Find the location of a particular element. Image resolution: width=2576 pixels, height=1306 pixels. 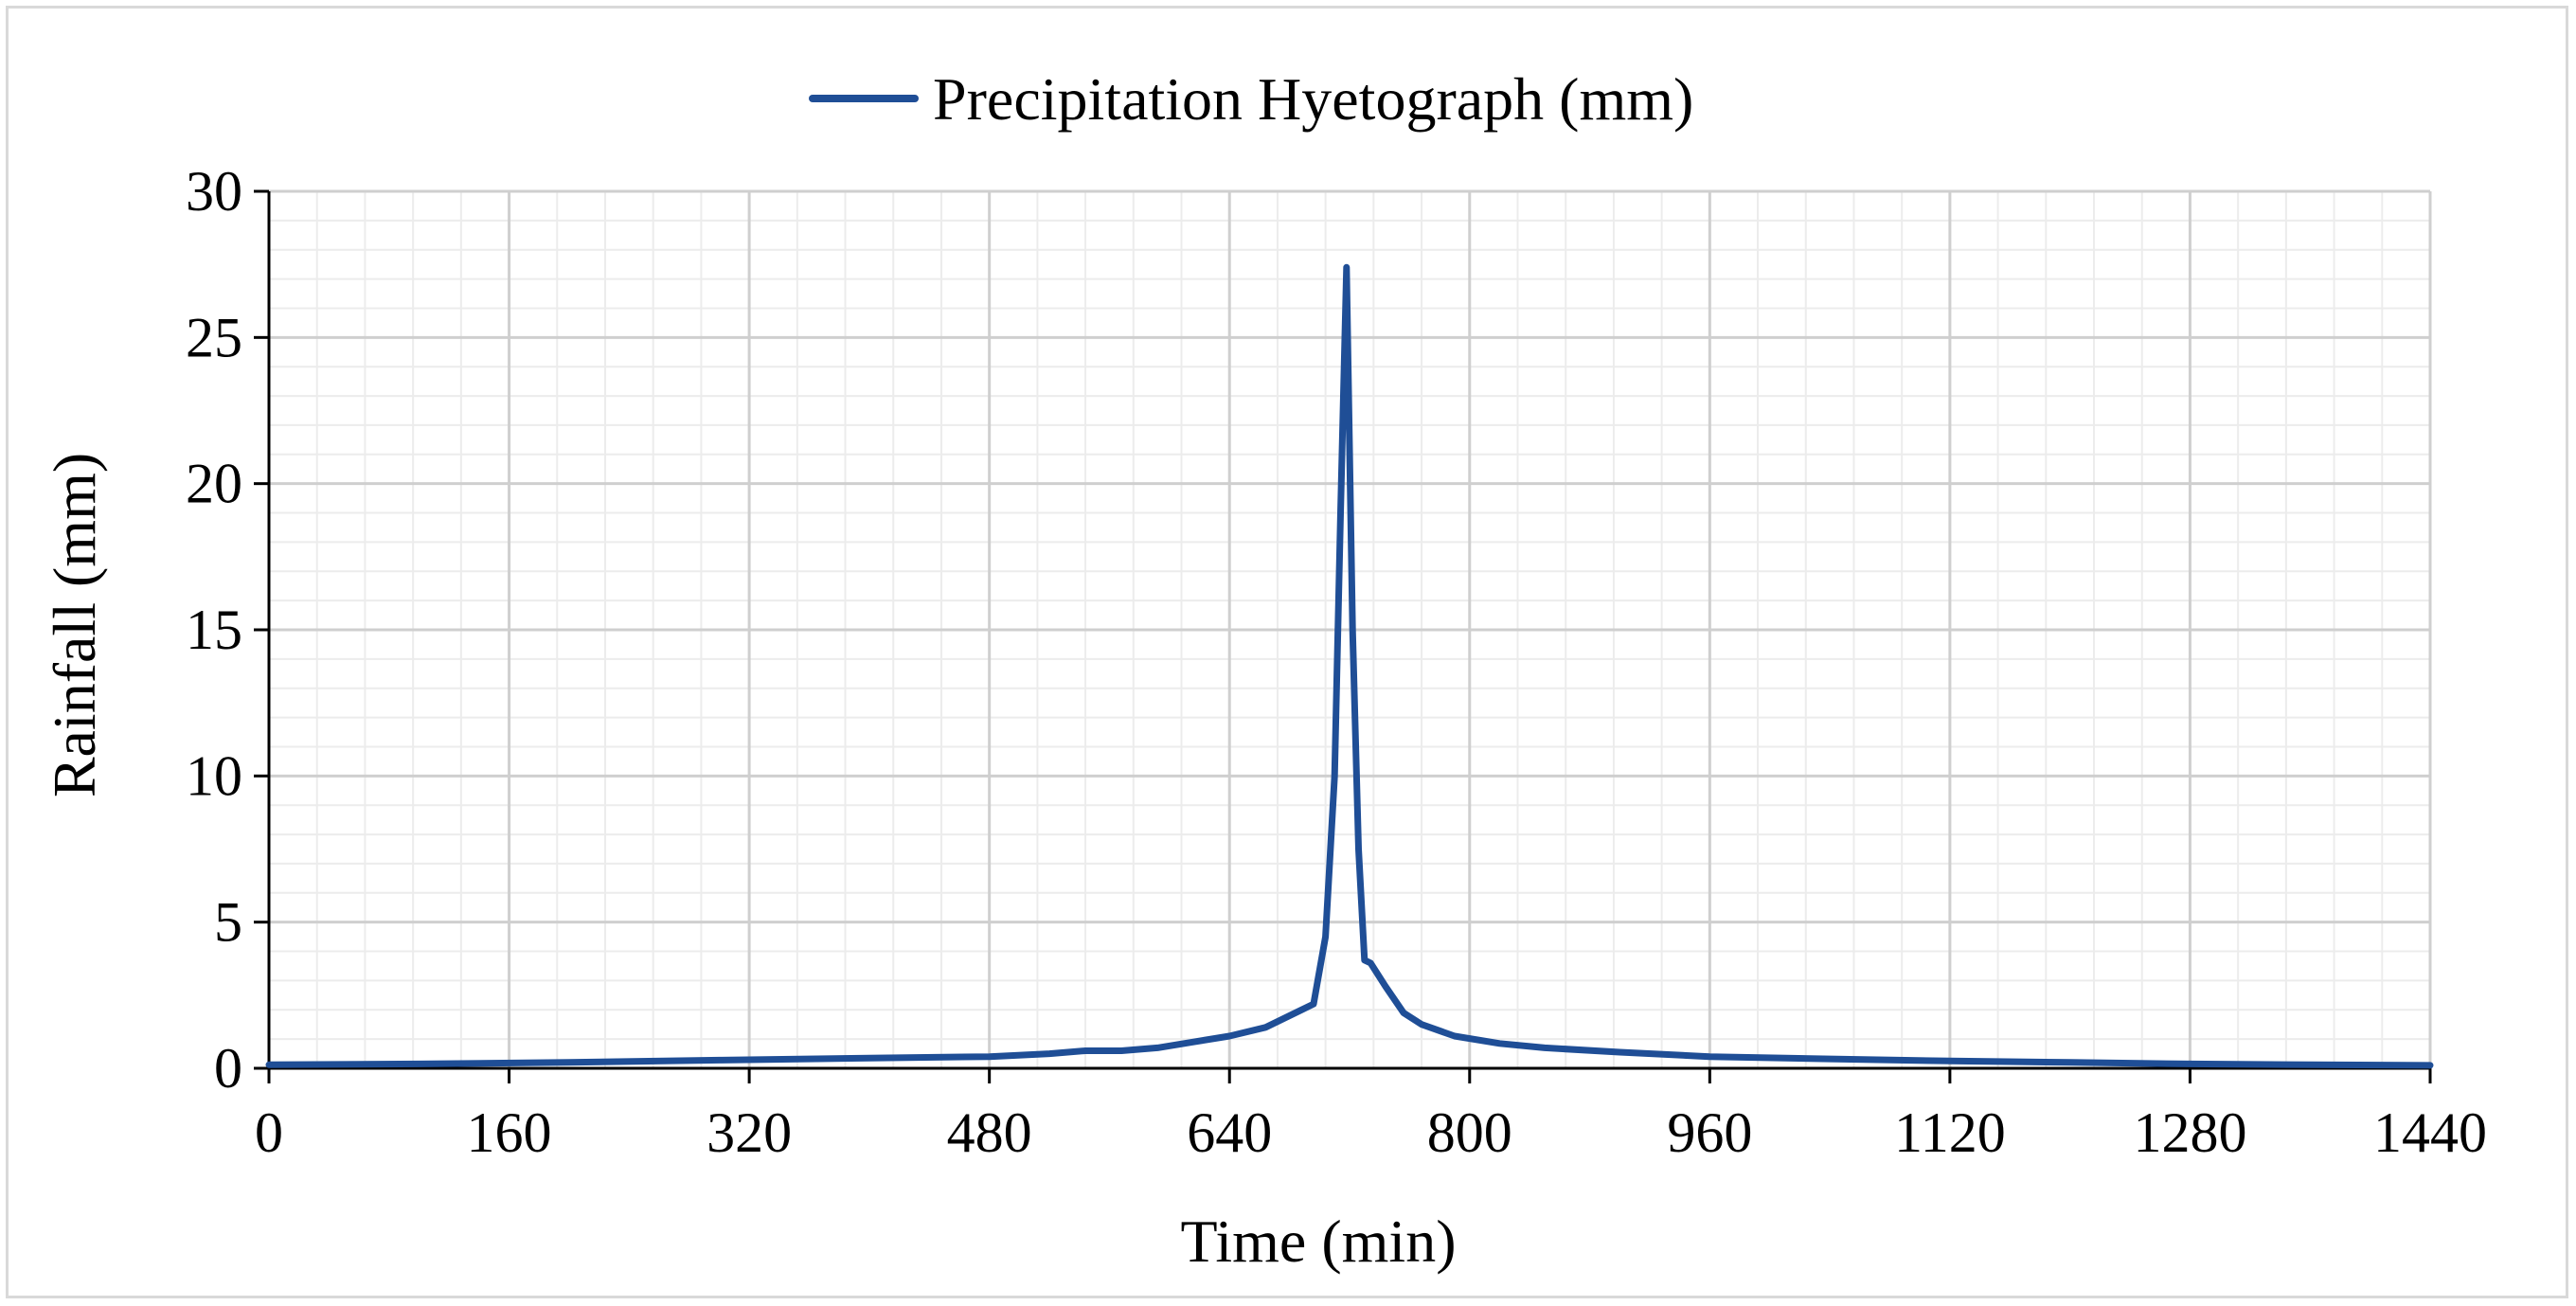

x-tick-label: 640 is located at coordinates (1229, 1132).